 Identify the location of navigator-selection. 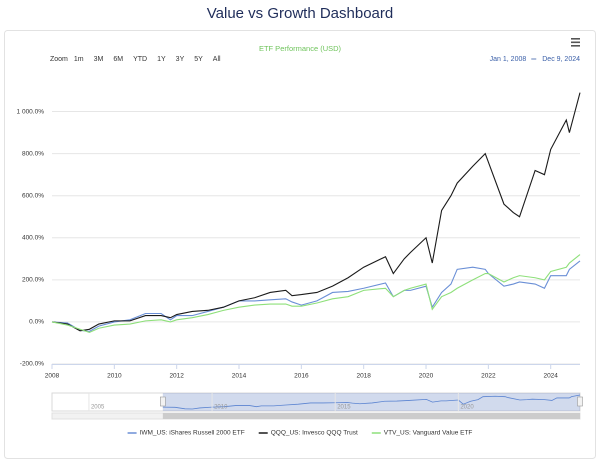
(371, 402).